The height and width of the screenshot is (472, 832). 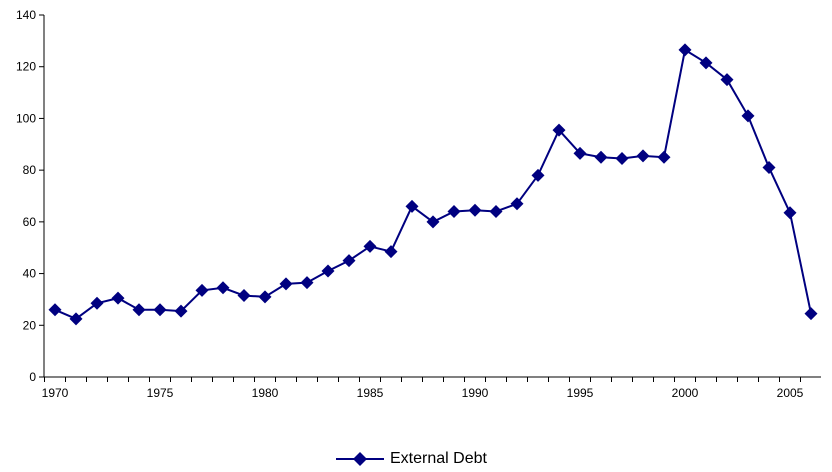 I want to click on x-tick-label: 1975, so click(x=160, y=393).